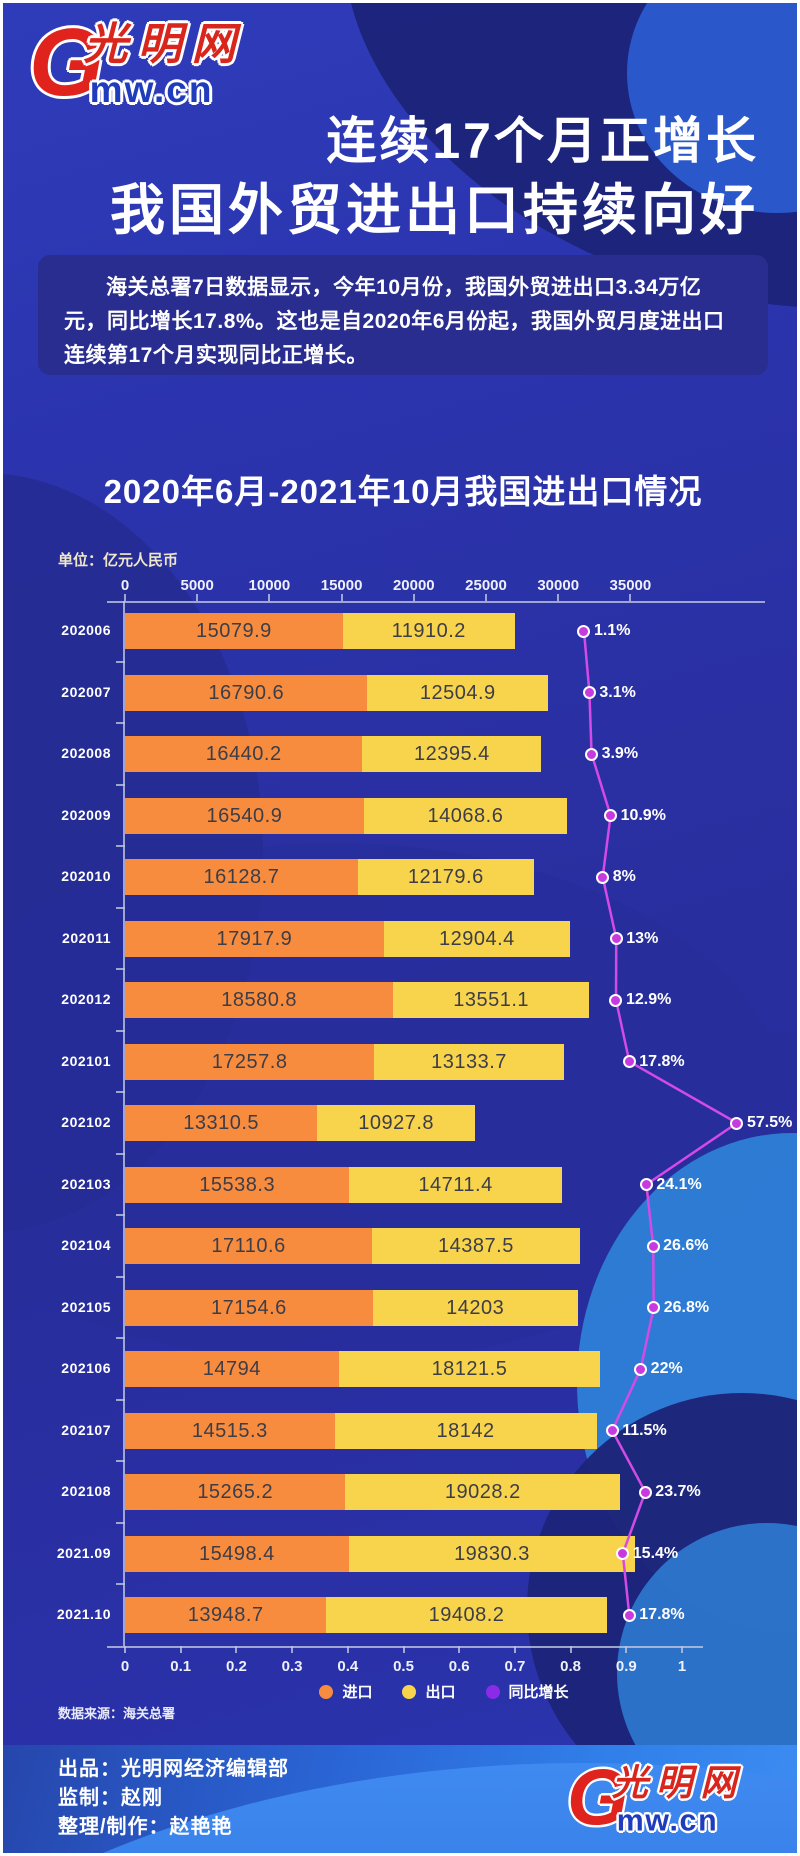 This screenshot has height=1856, width=800. I want to click on bar-import-value: 18580.8, so click(259, 1000).